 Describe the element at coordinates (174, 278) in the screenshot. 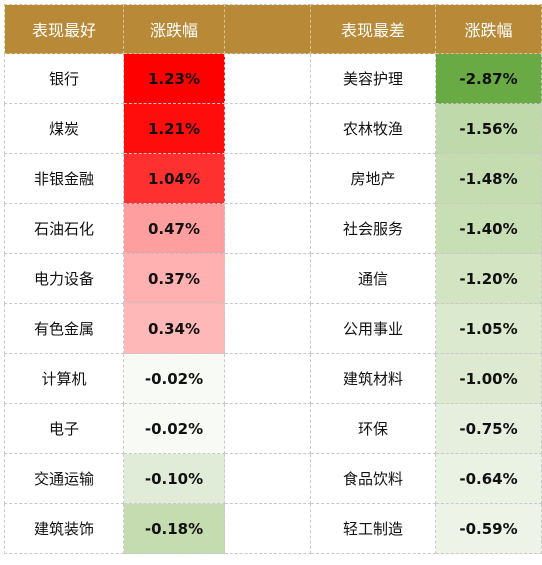

I see `best-sector-change: 0.37%` at that location.